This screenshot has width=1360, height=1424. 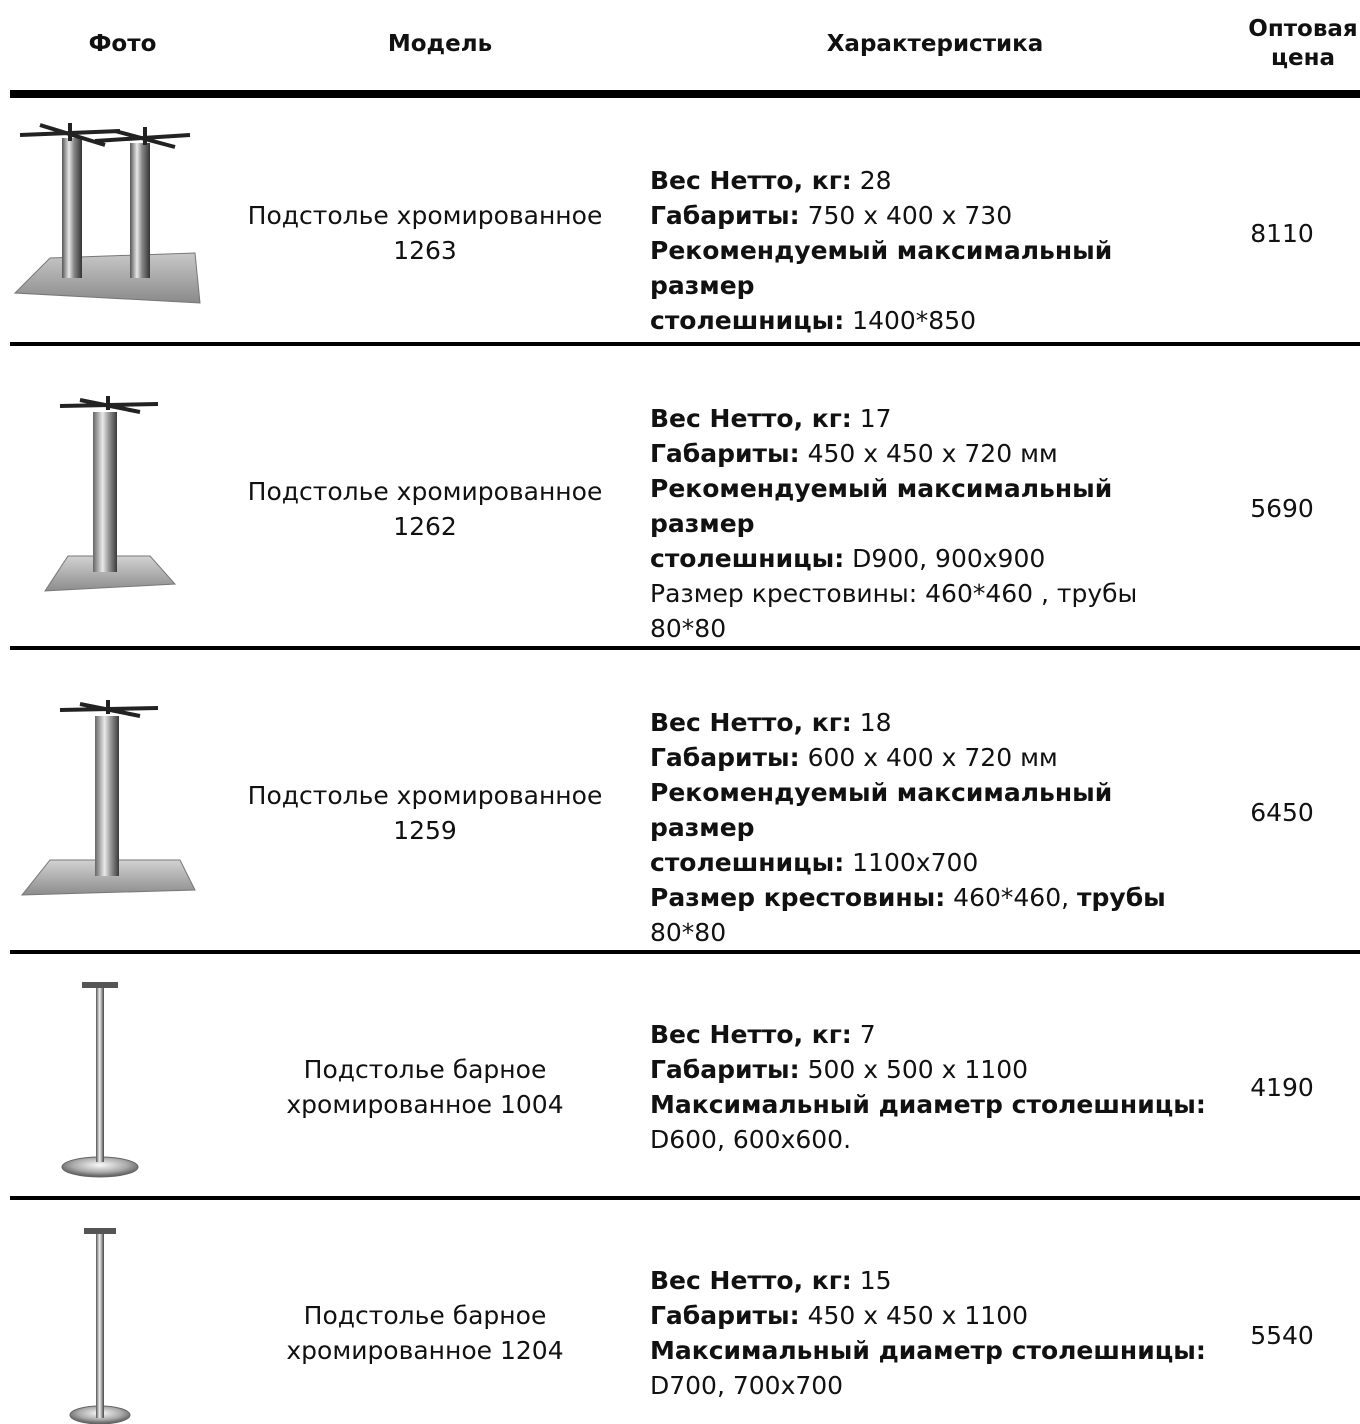 I want to click on model-line2: 1263, so click(x=425, y=250).